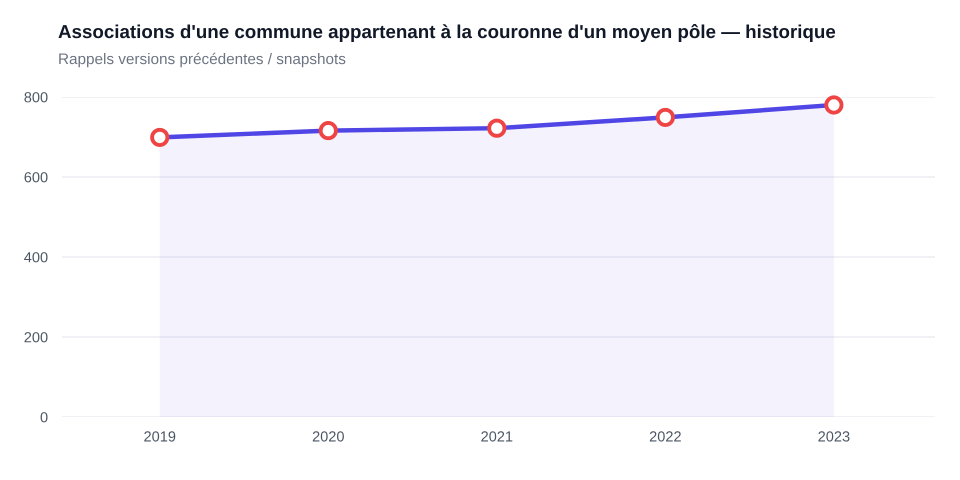 The height and width of the screenshot is (480, 960). Describe the element at coordinates (496, 436) in the screenshot. I see `x-tick-label: 2021` at that location.